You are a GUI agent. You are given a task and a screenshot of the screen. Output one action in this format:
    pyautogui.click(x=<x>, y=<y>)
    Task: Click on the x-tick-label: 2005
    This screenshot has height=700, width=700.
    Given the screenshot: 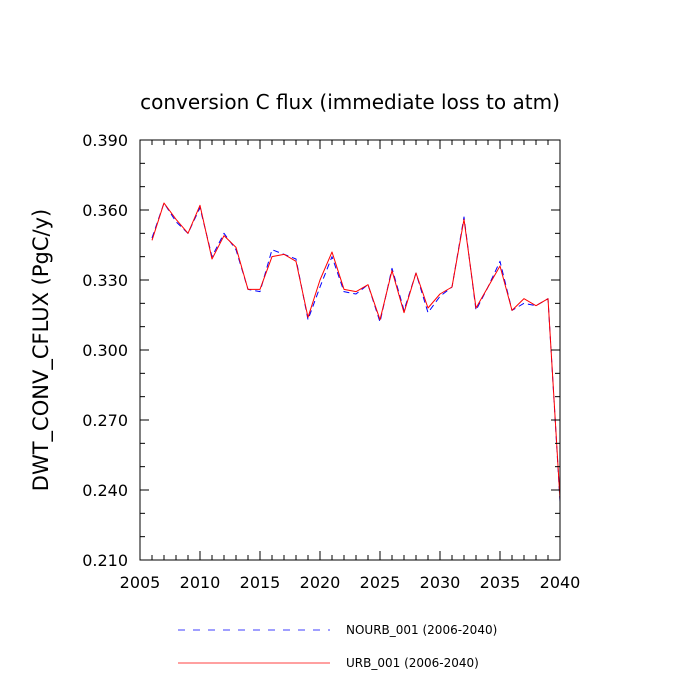 What is the action you would take?
    pyautogui.click(x=140, y=582)
    